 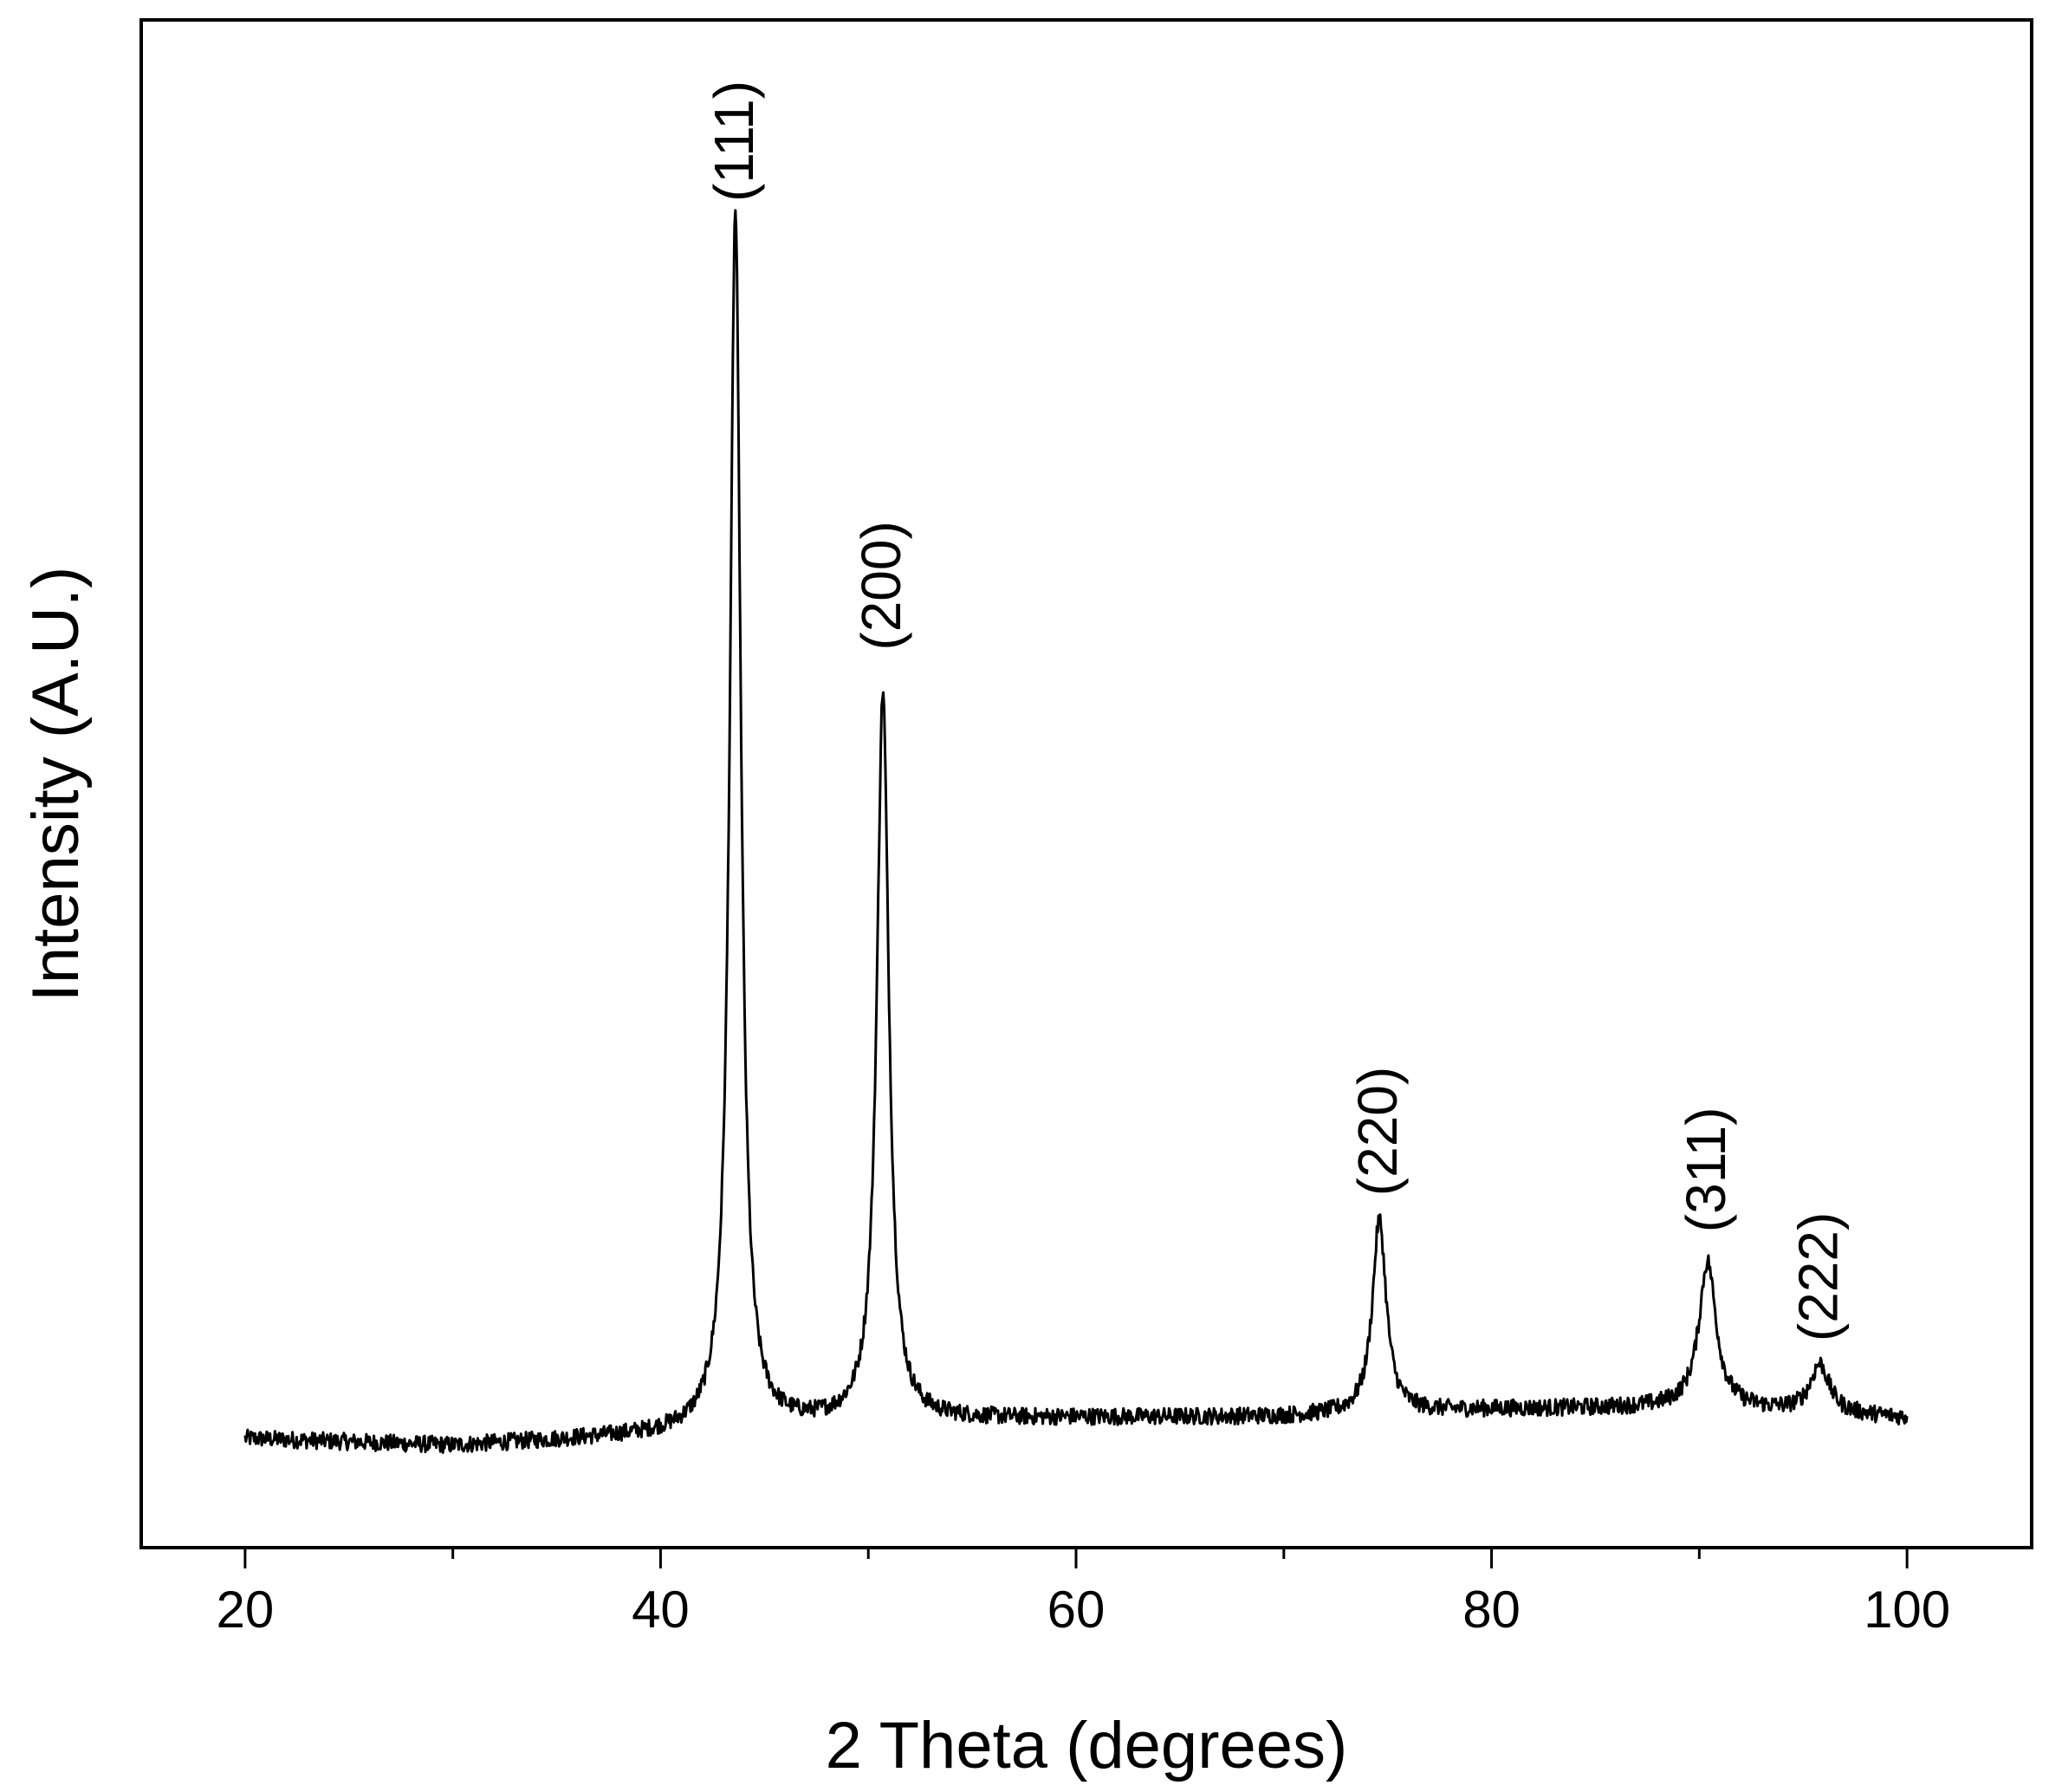 I want to click on y-axis-title: Intensity (A.U.), so click(x=56, y=785).